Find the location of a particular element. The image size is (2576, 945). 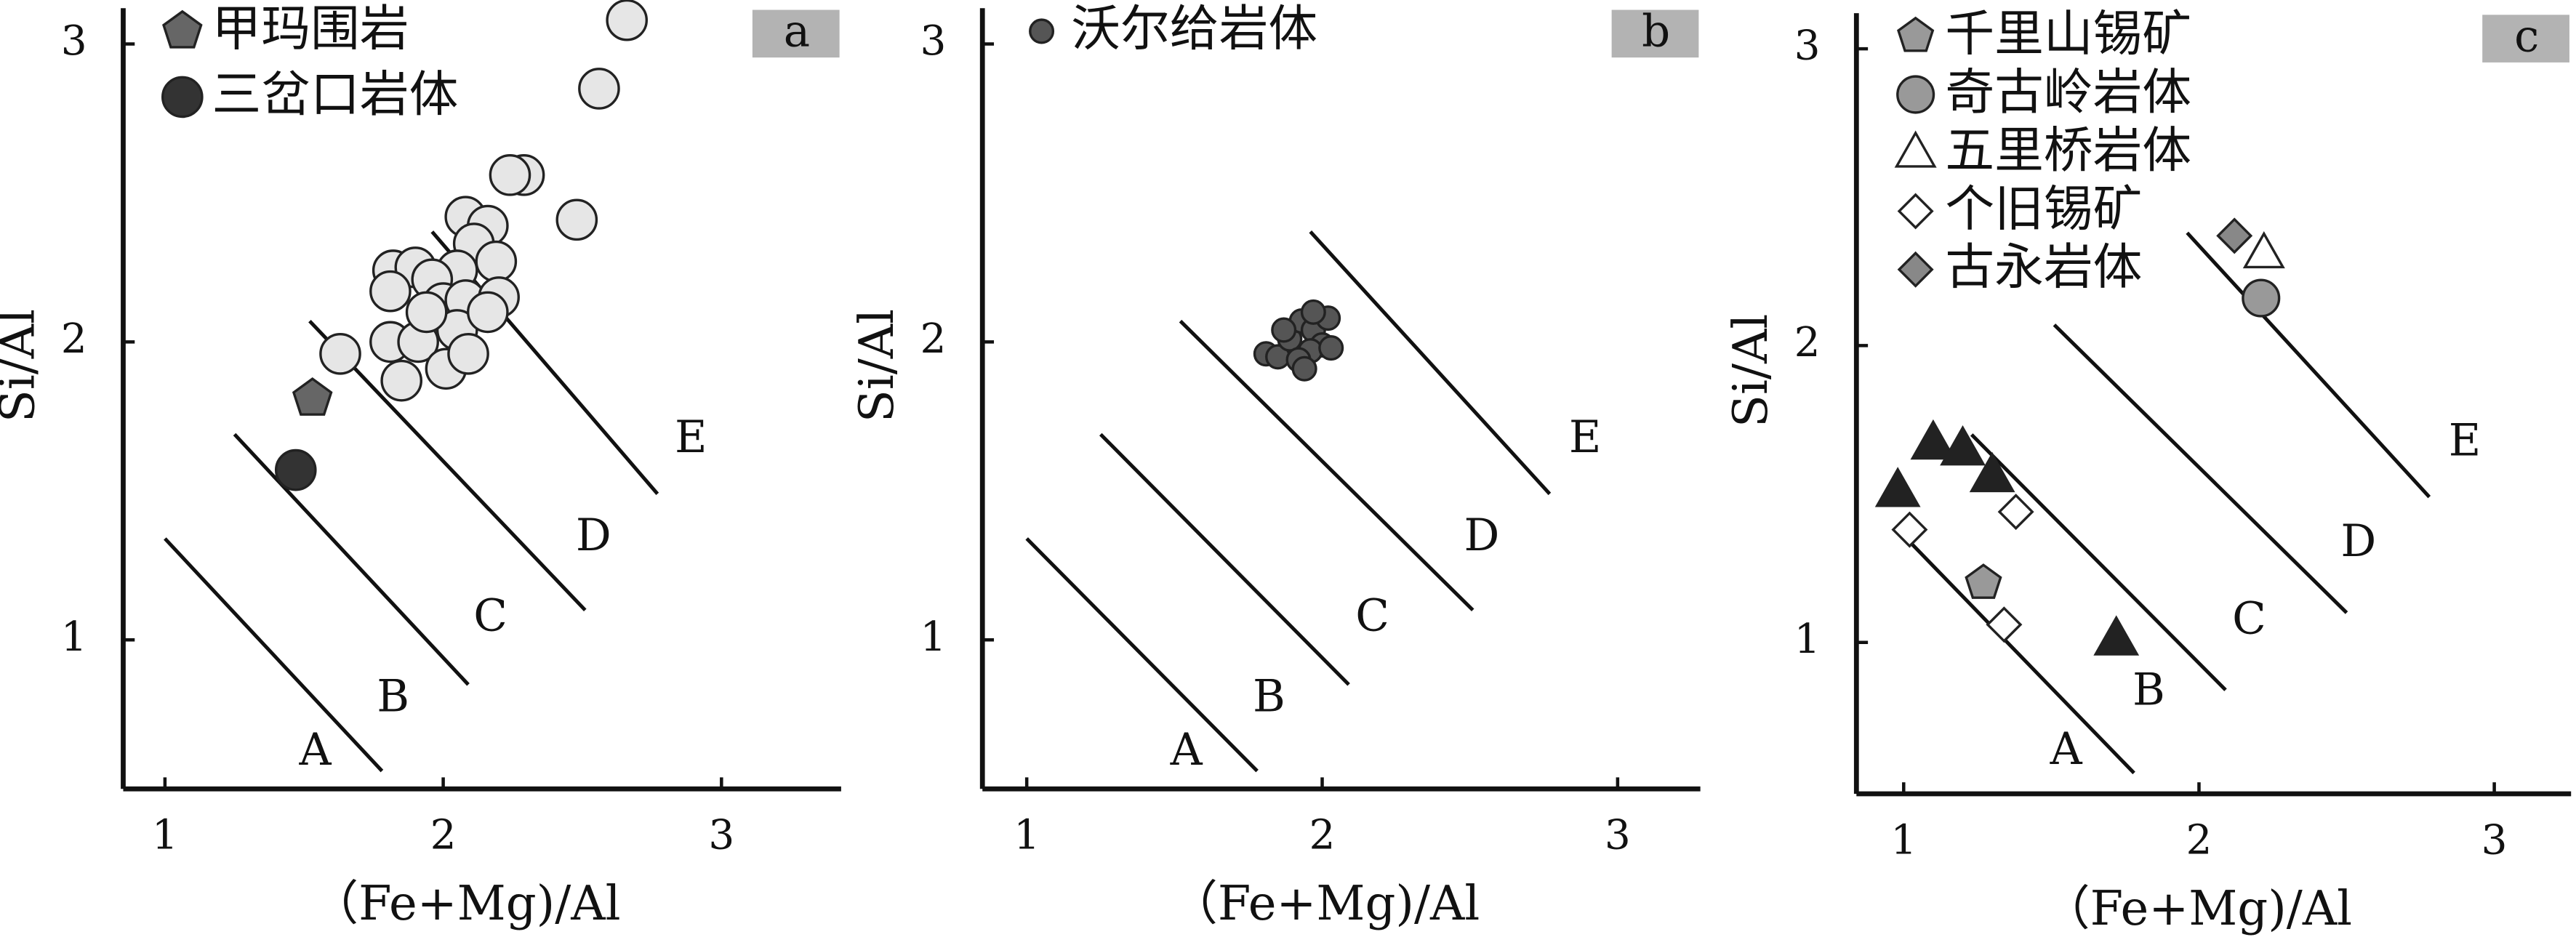

panel-label: a is located at coordinates (797, 31).